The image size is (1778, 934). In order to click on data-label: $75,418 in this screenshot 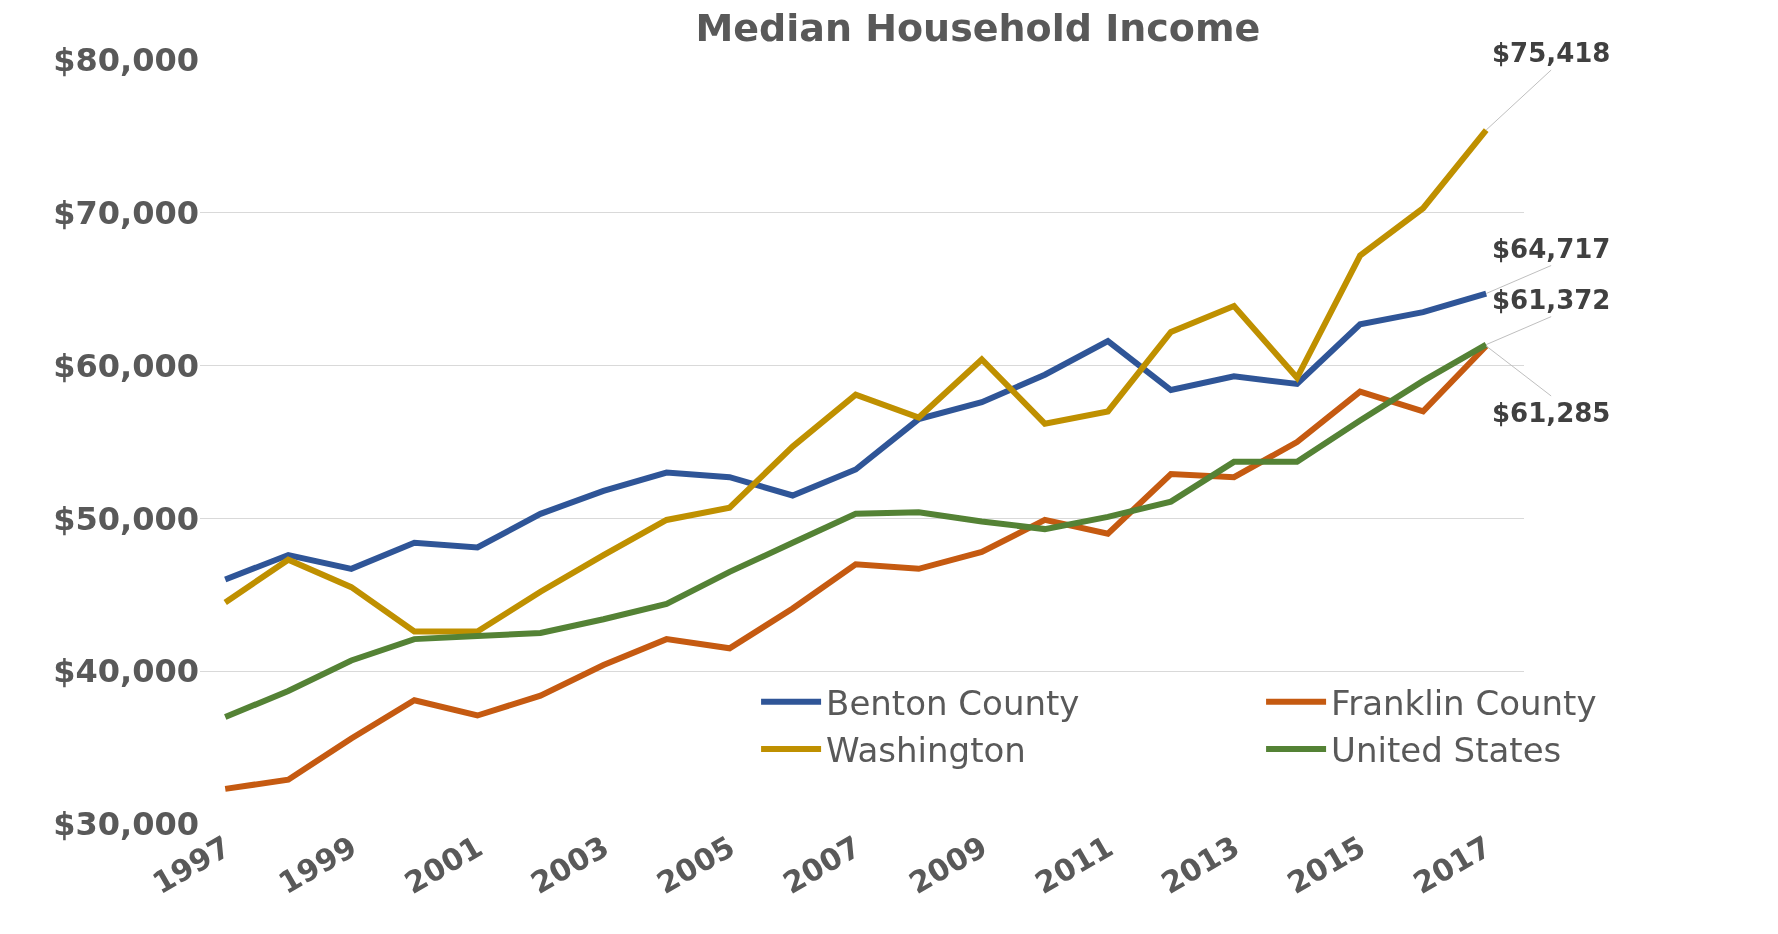, I will do `click(1551, 53)`.